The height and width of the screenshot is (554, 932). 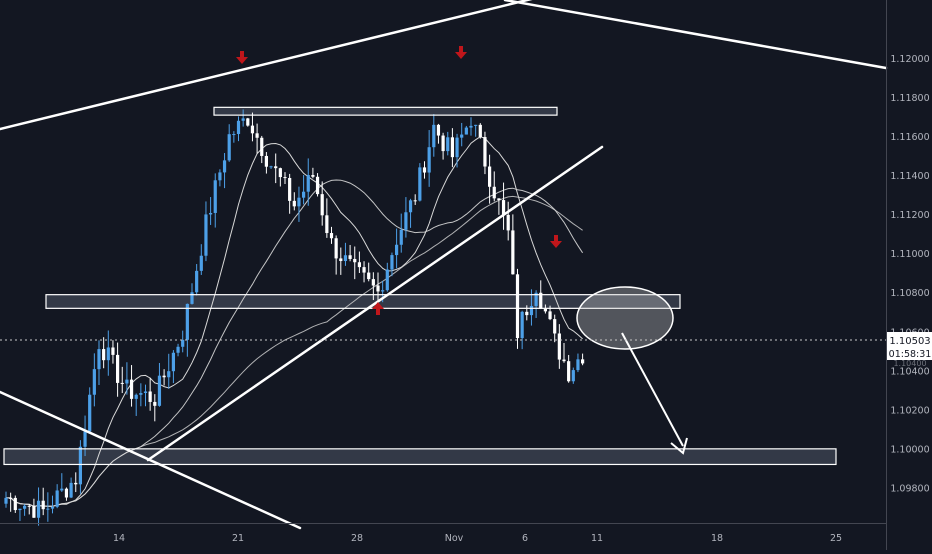 I want to click on time-tick-label: 18, so click(x=717, y=538).